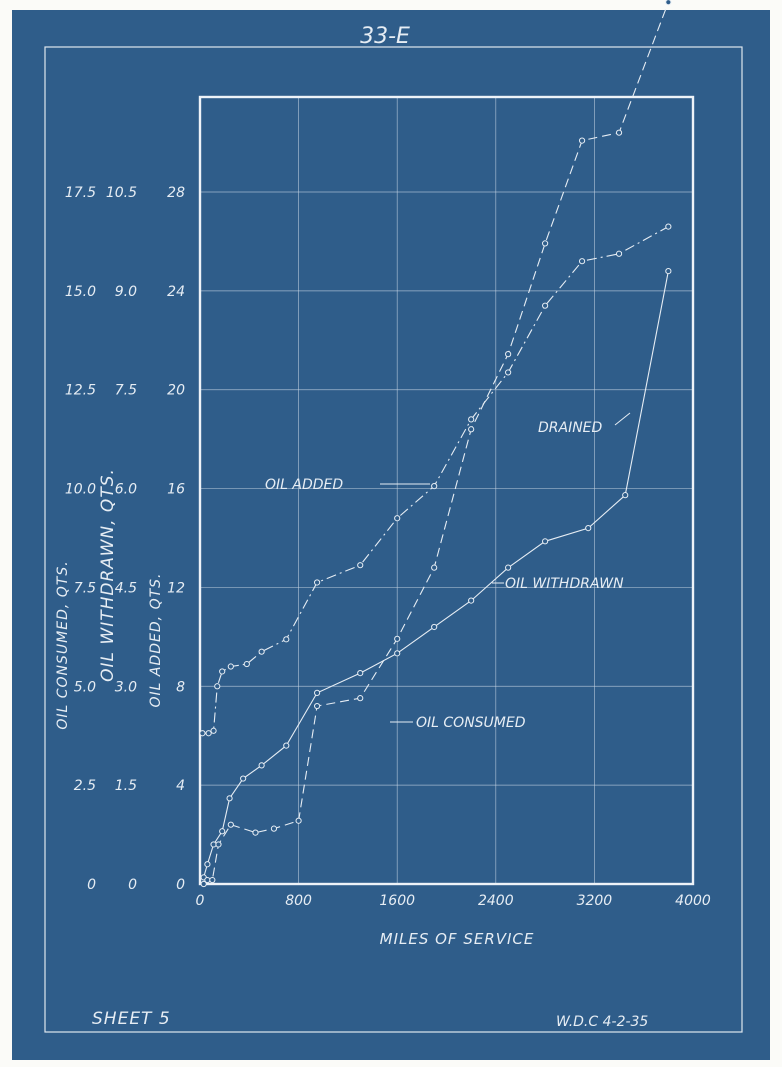 Image resolution: width=782 pixels, height=1067 pixels. What do you see at coordinates (570, 428) in the screenshot?
I see `annotation-drained: DRAINED` at bounding box center [570, 428].